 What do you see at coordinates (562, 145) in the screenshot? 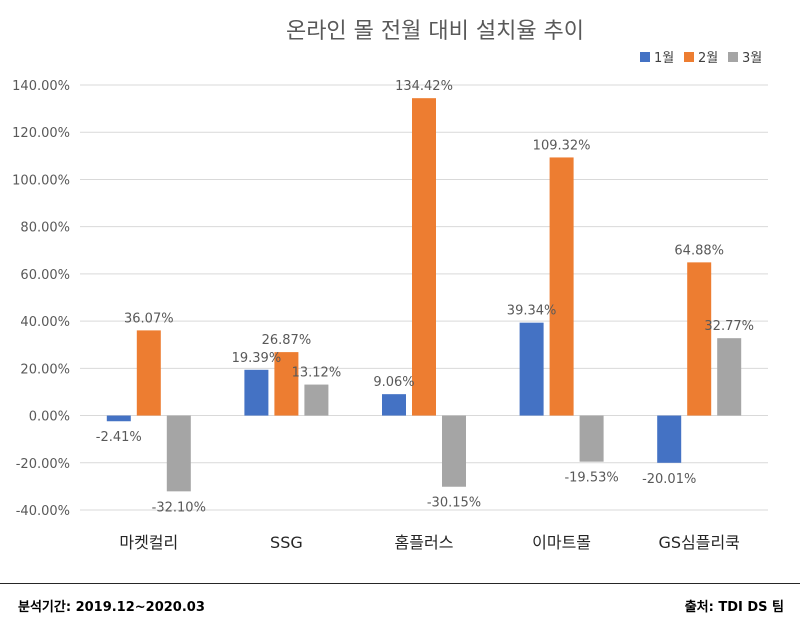
I see `data-label: 109.32%` at bounding box center [562, 145].